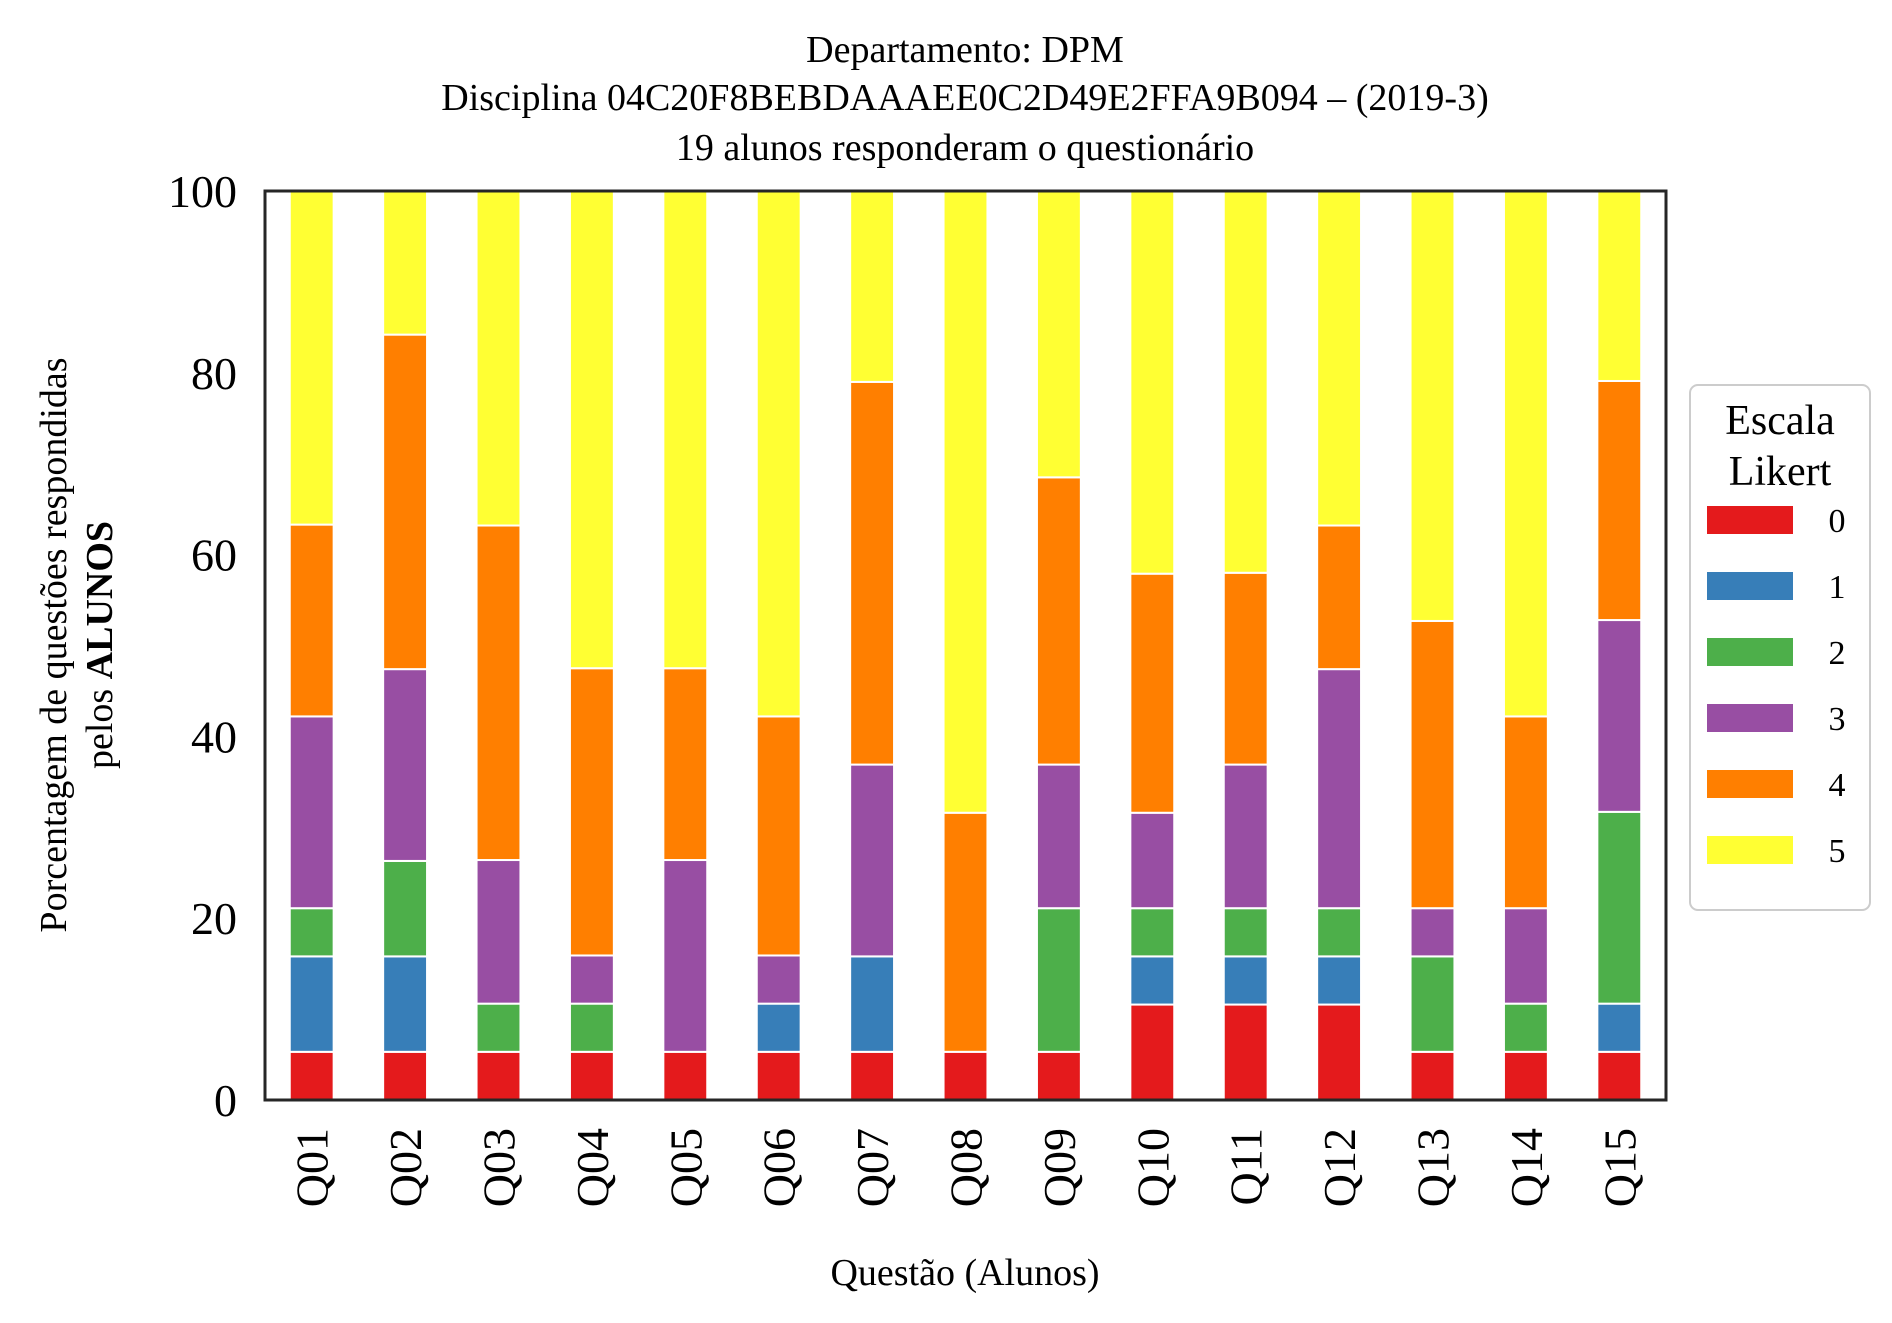 Image resolution: width=1892 pixels, height=1323 pixels. Describe the element at coordinates (1152, 1167) in the screenshot. I see `x-tick-label: Q10` at that location.